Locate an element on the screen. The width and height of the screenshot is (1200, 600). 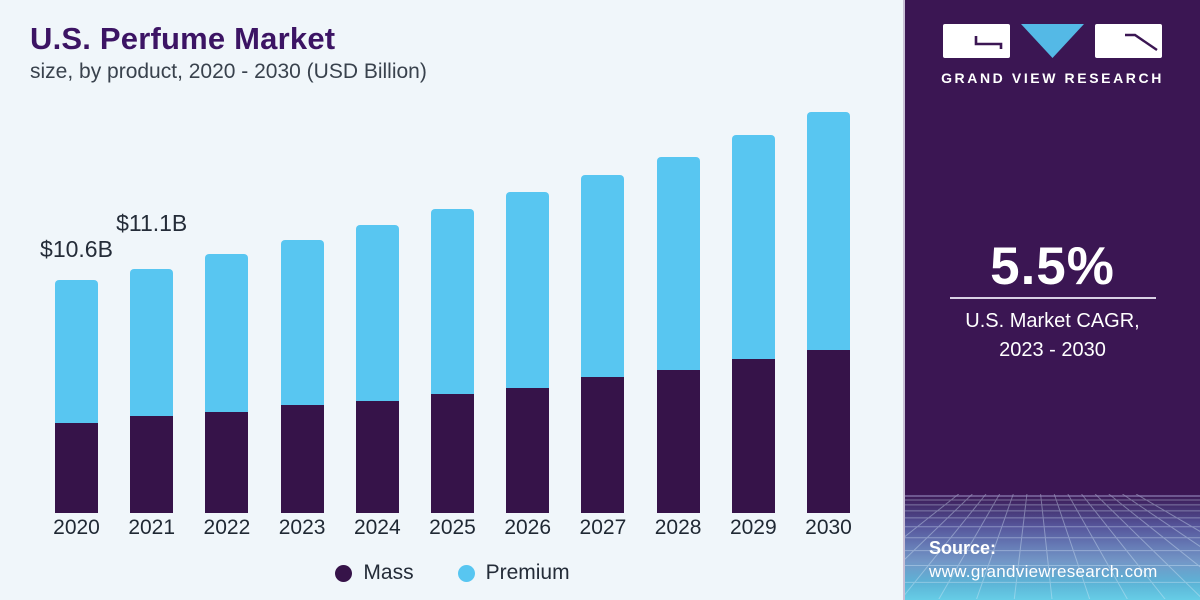
logo-v-icon is located at coordinates (1052, 41).